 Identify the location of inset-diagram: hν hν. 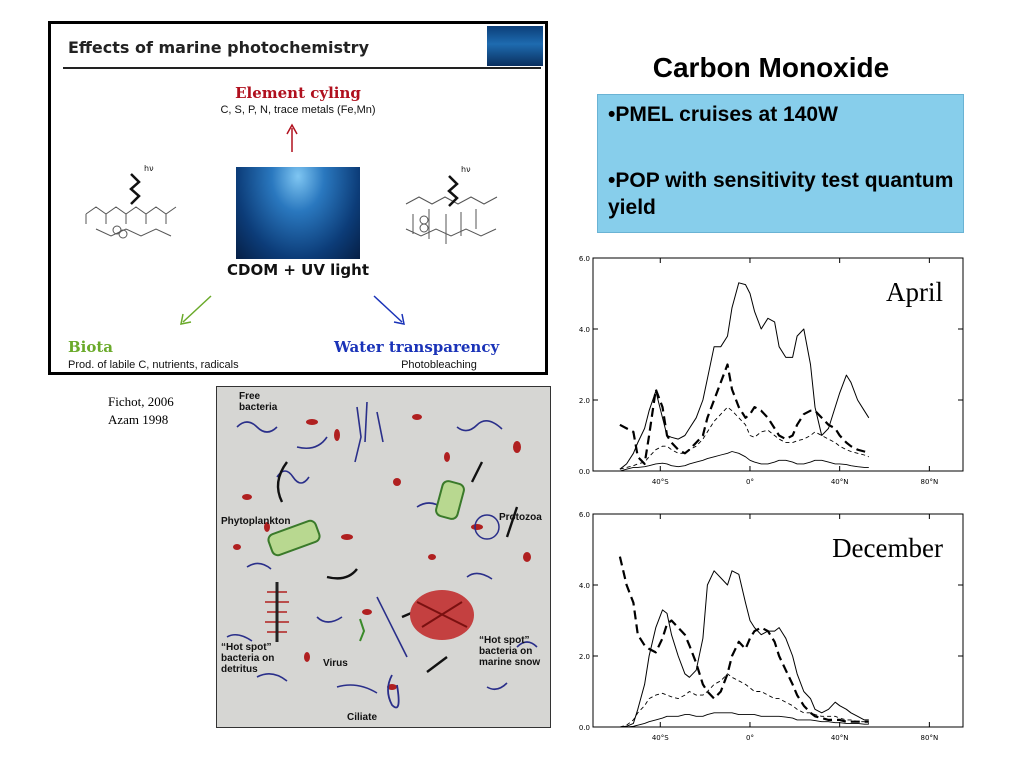
(291, 224).